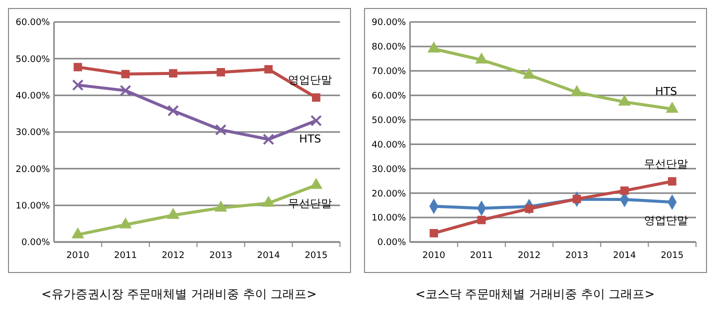  I want to click on y-tick-label: 90.00%, so click(389, 23).